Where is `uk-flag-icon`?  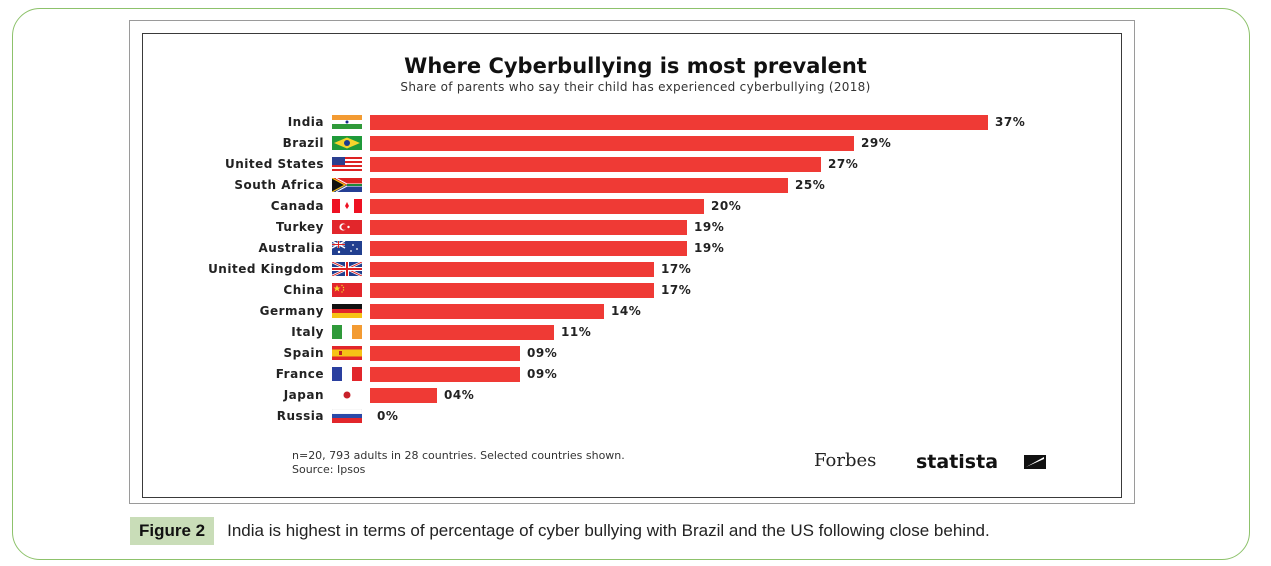 uk-flag-icon is located at coordinates (347, 269).